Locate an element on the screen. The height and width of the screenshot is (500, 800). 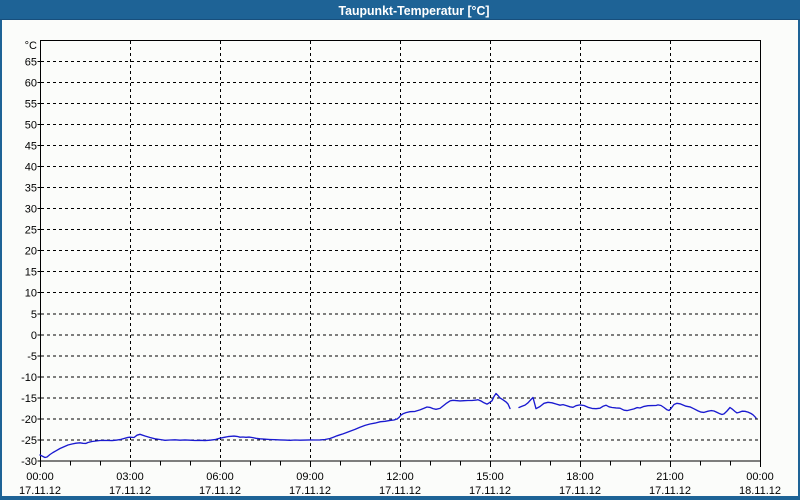
svg-text: 03:00 is located at coordinates (130, 477).